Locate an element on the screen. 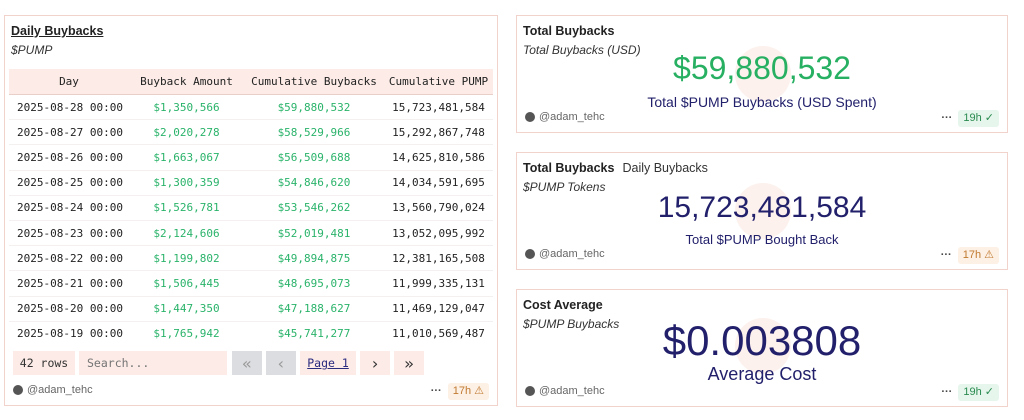  table-cell: $1,506,445 is located at coordinates (186, 283).